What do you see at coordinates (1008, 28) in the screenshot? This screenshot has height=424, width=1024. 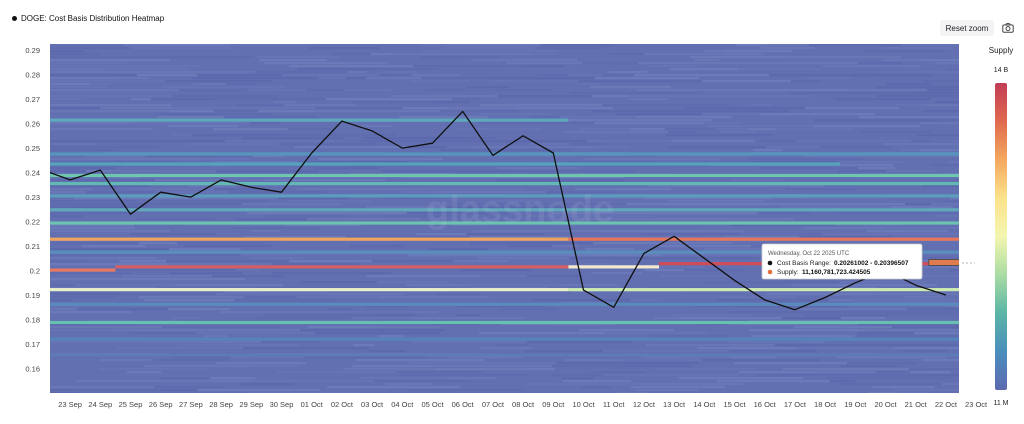 I see `camera-icon` at bounding box center [1008, 28].